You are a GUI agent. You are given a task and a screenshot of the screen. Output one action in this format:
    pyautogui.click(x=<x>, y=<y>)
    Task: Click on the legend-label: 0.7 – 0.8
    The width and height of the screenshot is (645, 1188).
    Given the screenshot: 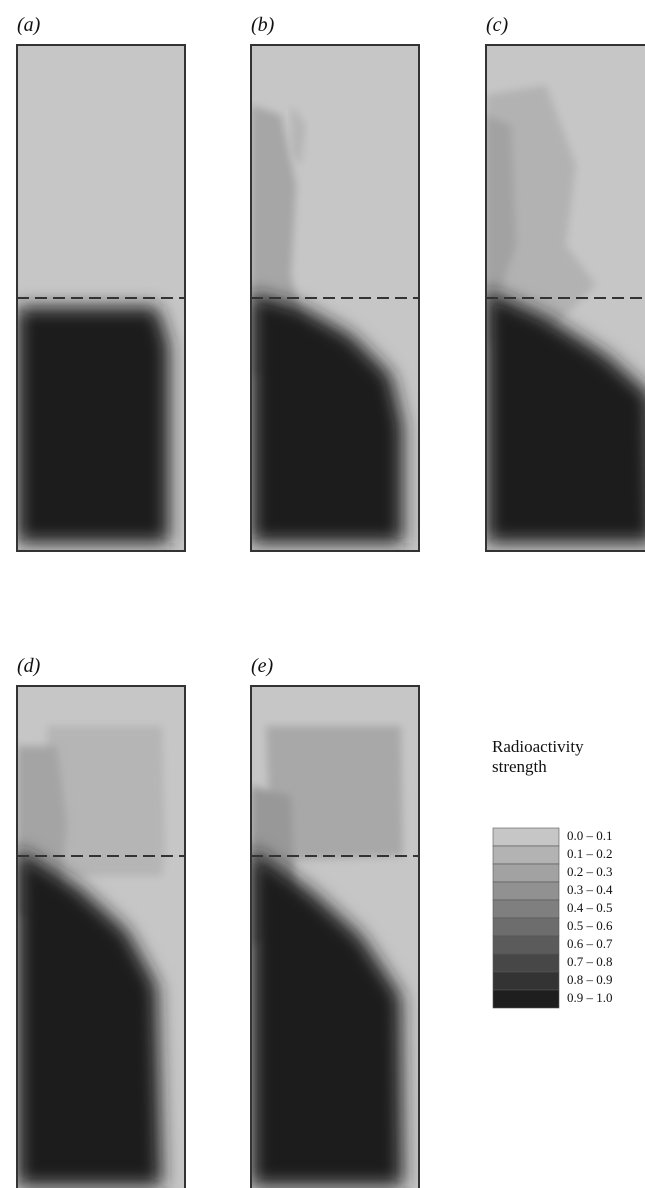 What is the action you would take?
    pyautogui.click(x=590, y=961)
    